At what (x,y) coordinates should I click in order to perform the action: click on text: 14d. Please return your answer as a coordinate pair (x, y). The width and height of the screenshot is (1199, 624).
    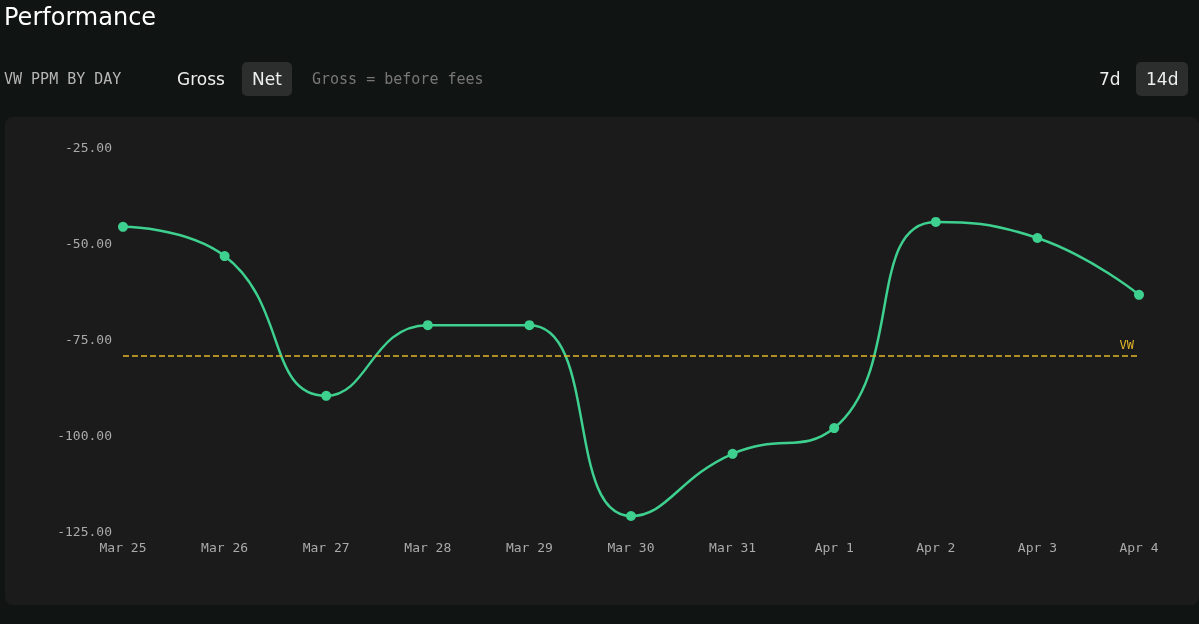
    Looking at the image, I should click on (1162, 79).